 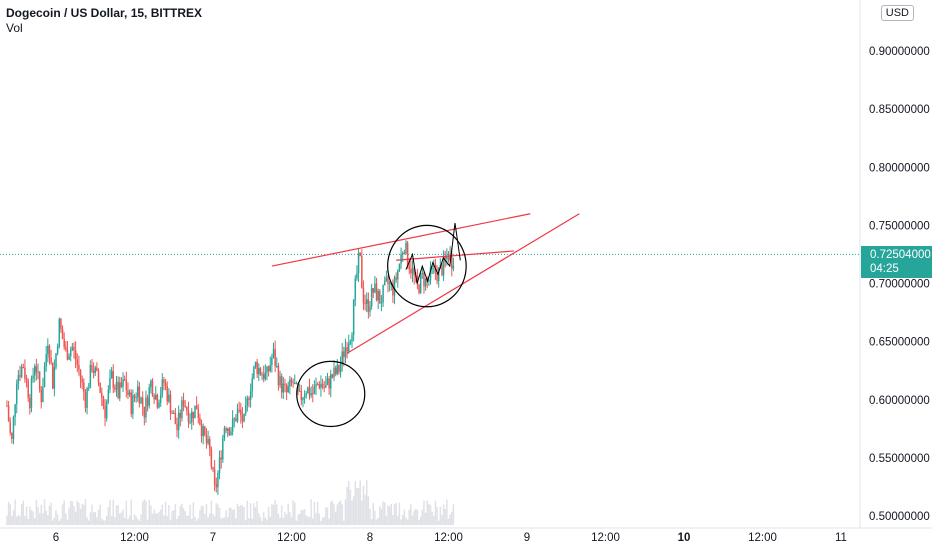 What do you see at coordinates (899, 110) in the screenshot?
I see `y-tick-label: 0.85000000` at bounding box center [899, 110].